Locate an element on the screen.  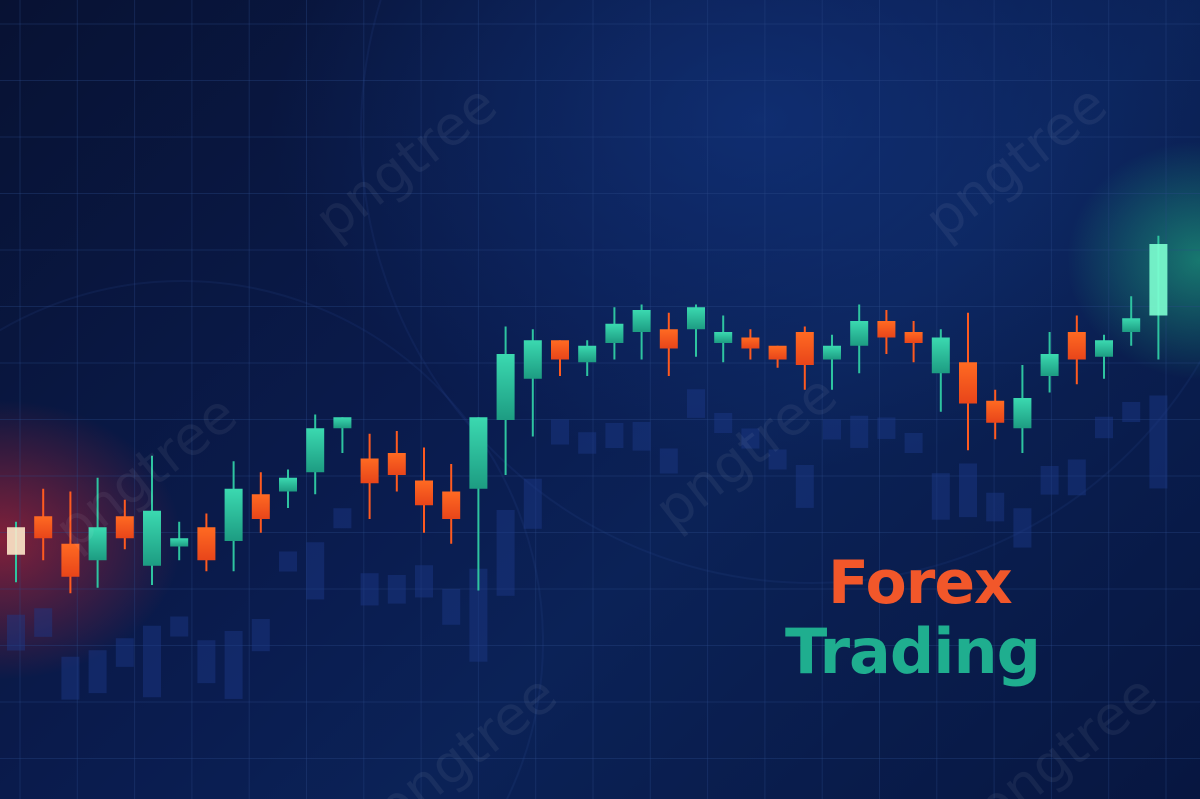
title-forex: Forex is located at coordinates (920, 583).